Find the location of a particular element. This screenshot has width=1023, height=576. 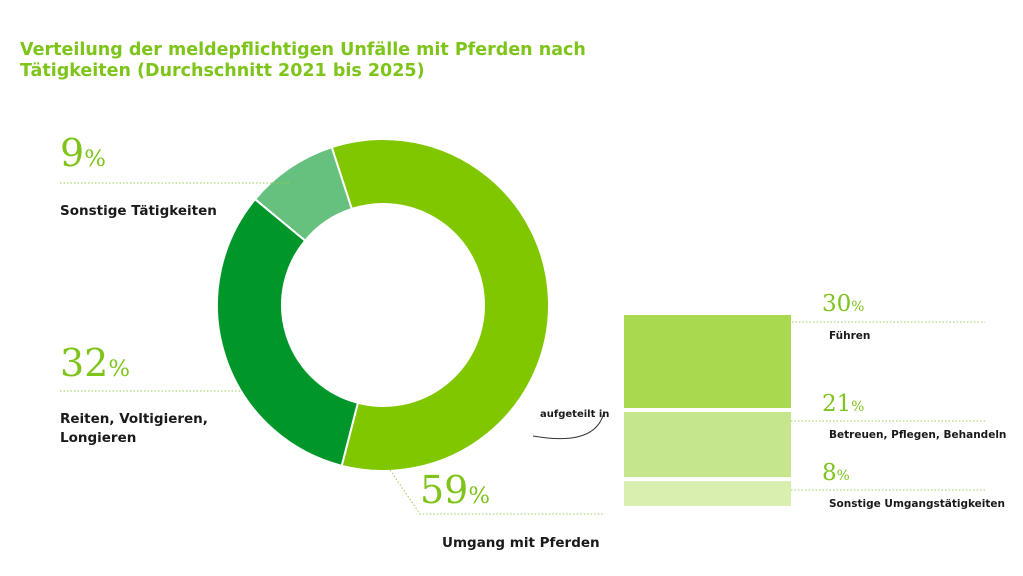

pct-sonstige-unit: % is located at coordinates (95, 159).